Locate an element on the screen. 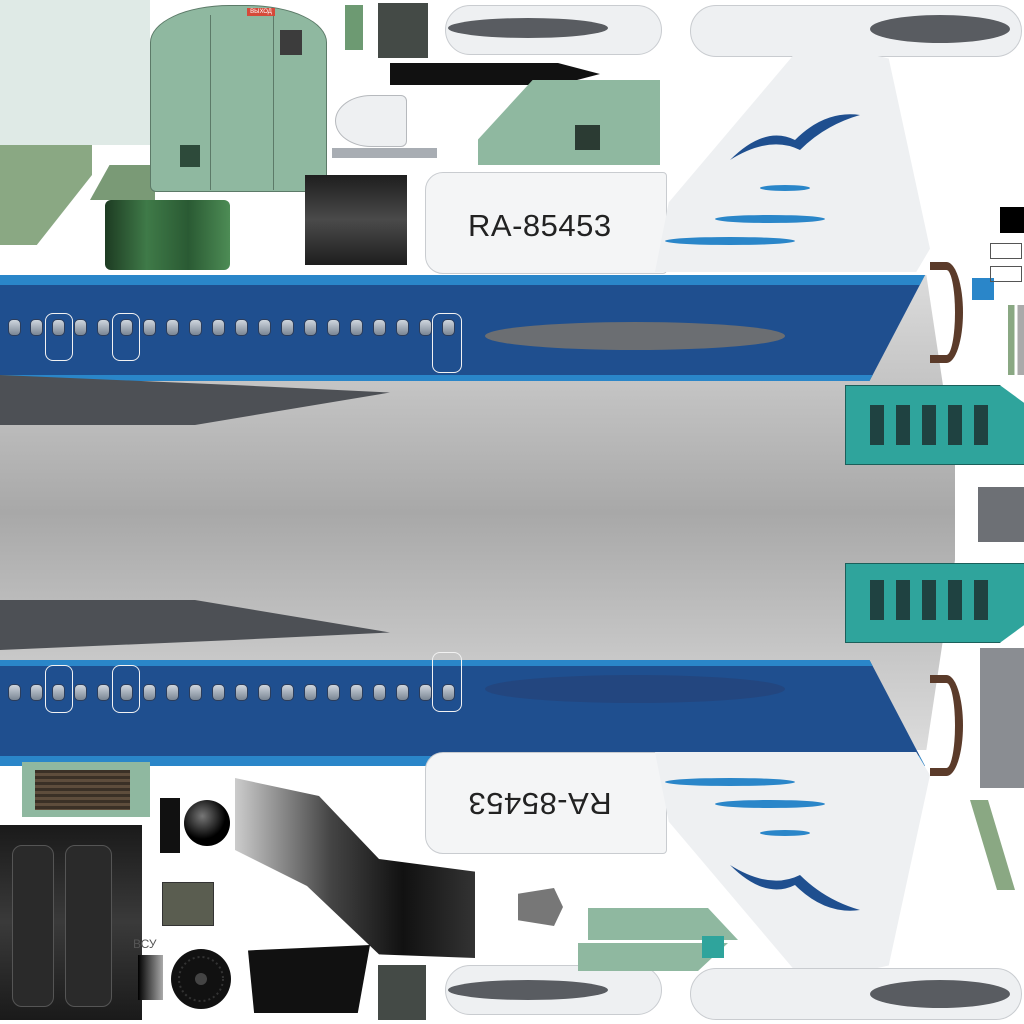  door-lock-box is located at coordinates (190, 156).